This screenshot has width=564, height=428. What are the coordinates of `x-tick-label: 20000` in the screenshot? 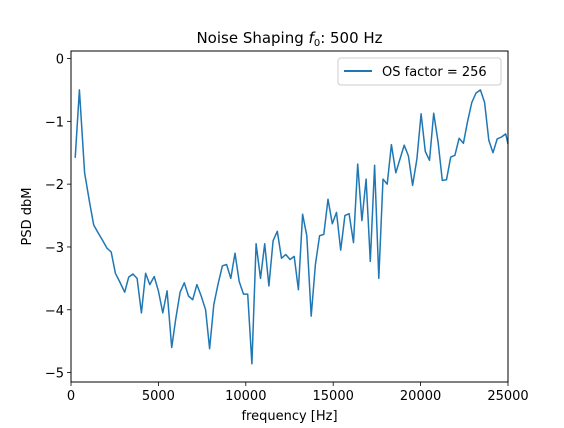 It's located at (420, 396).